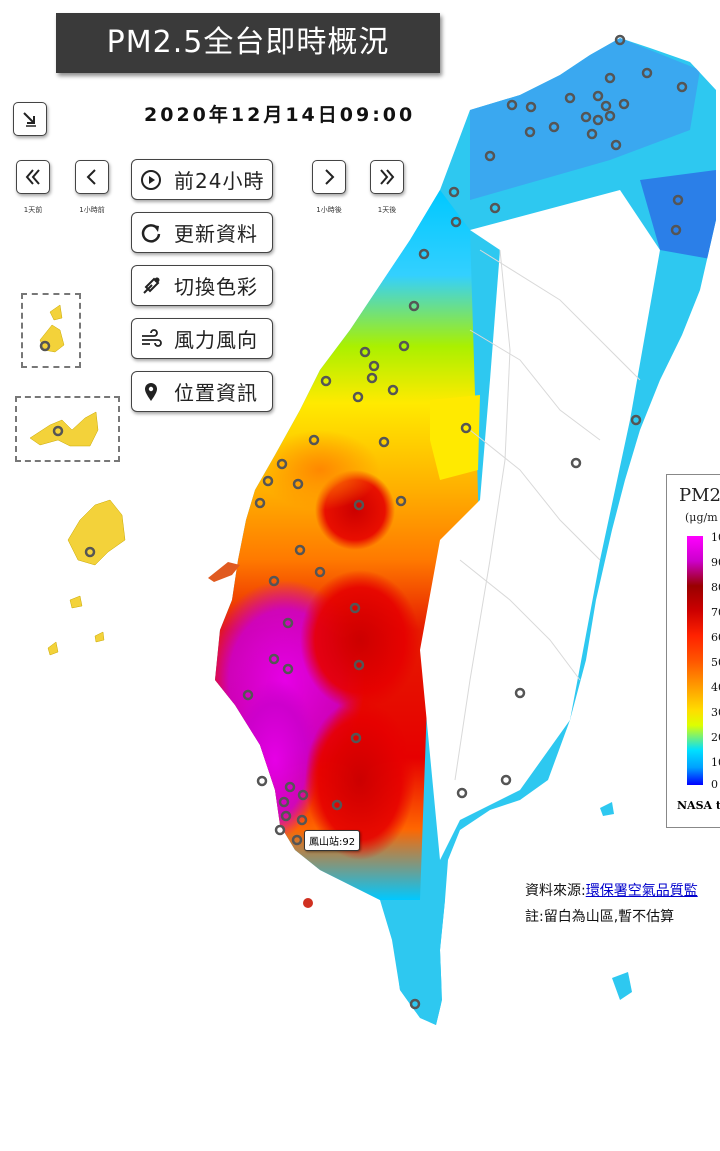 The image size is (720, 1151). I want to click on refresh-data-label: 更新資料, so click(216, 234).